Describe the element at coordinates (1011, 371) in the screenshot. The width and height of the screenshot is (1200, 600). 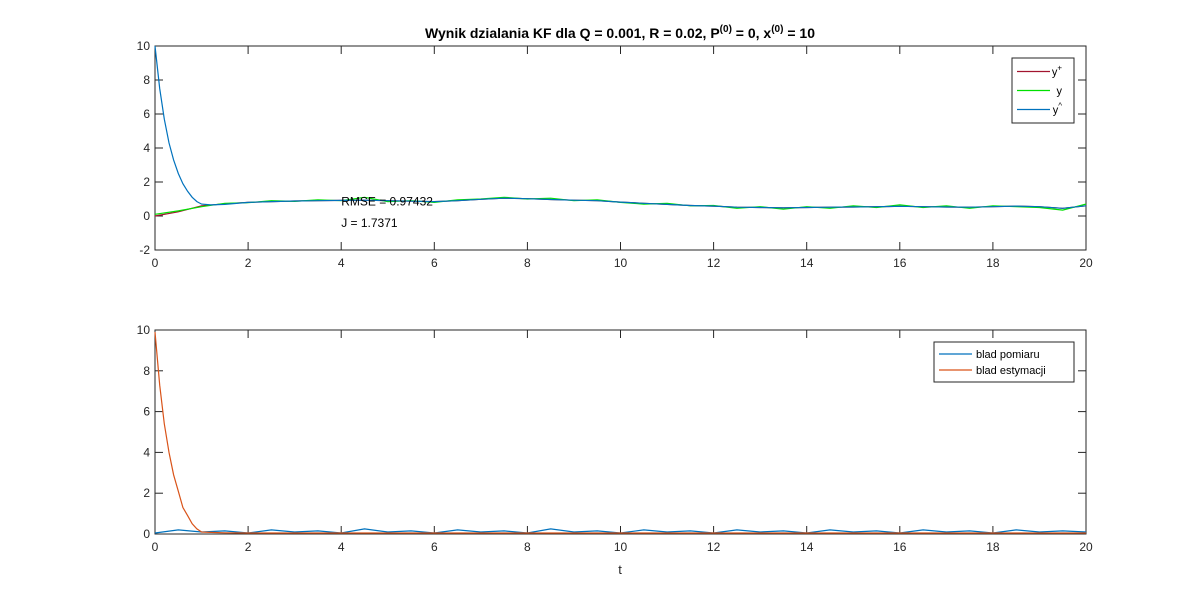
I see `legend-label: blad estymacji` at that location.